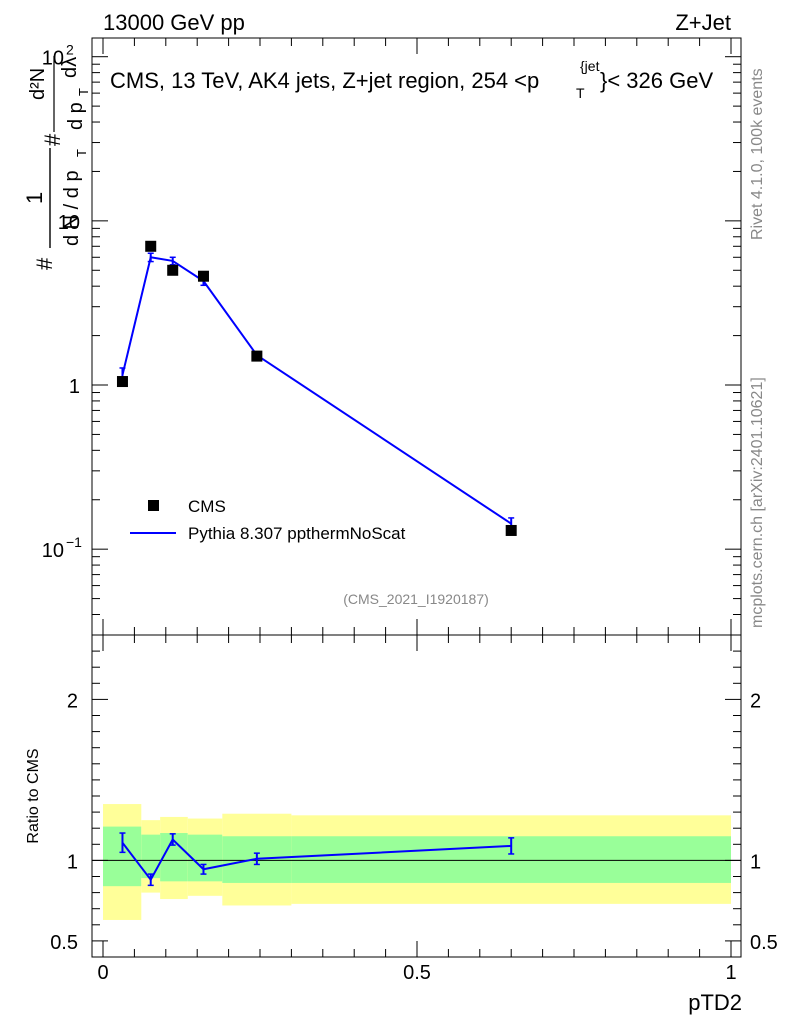  Describe the element at coordinates (56, 163) in the screenshot. I see `main-y-axis-label: # 1 d N / d p T # d p T d²N dλ` at that location.